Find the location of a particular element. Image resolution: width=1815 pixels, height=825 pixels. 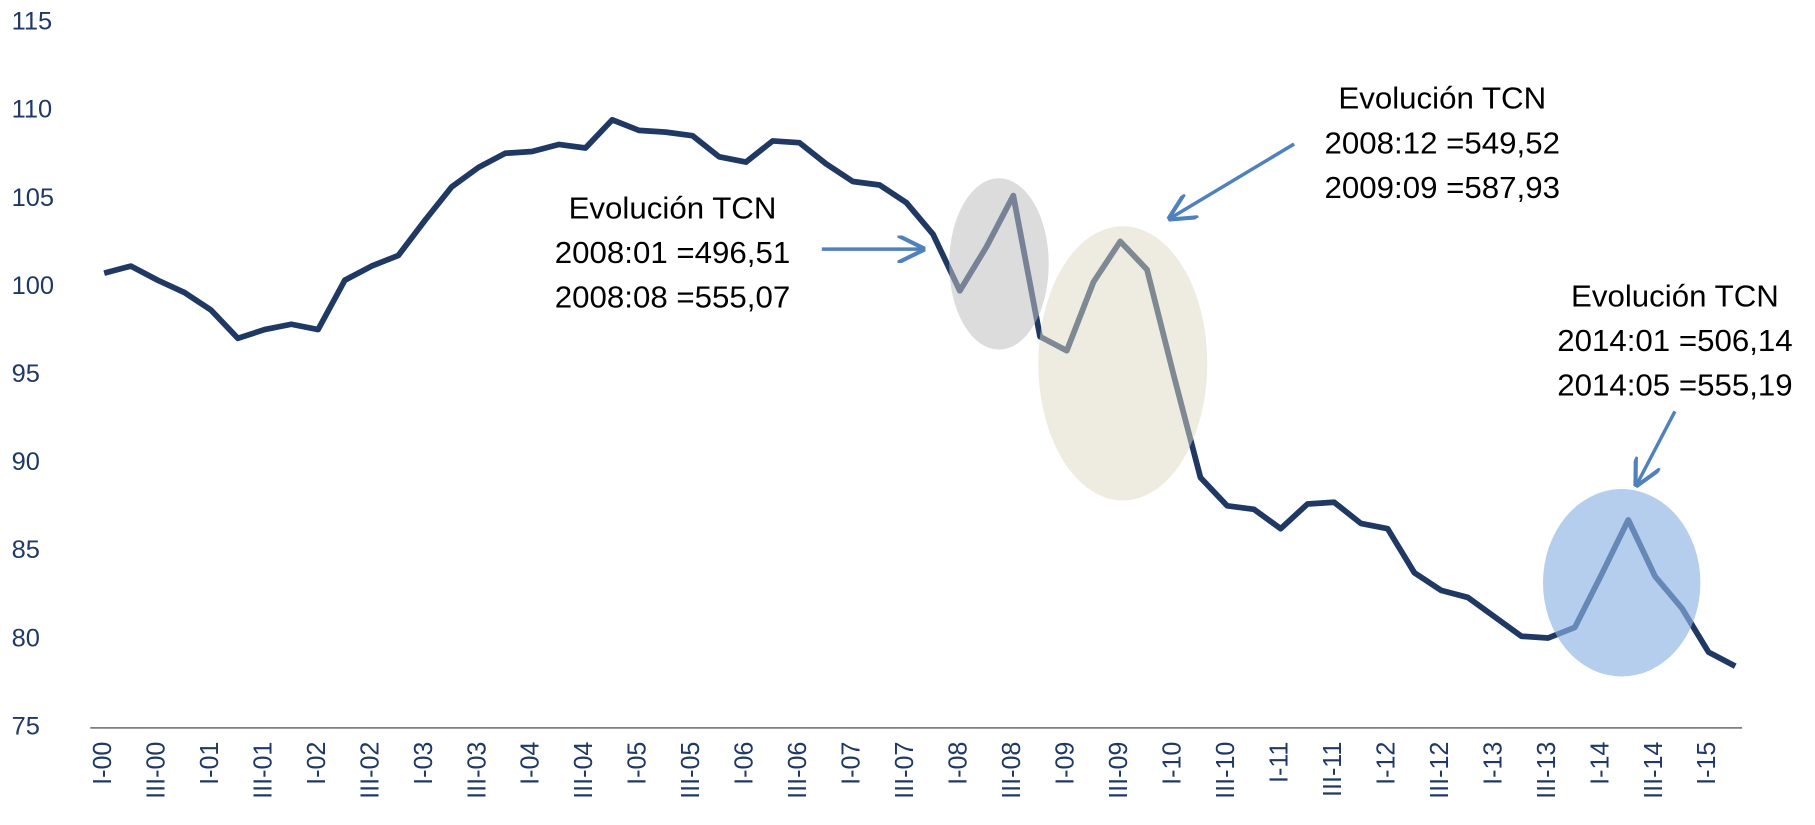

x-tick-label: III-01 is located at coordinates (263, 770).